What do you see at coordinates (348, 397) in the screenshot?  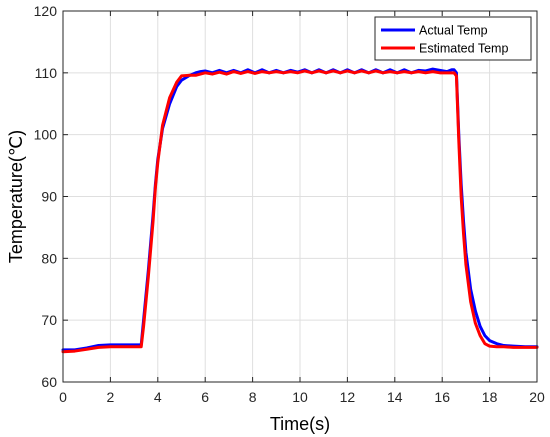 I see `x-tick-label: 12` at bounding box center [348, 397].